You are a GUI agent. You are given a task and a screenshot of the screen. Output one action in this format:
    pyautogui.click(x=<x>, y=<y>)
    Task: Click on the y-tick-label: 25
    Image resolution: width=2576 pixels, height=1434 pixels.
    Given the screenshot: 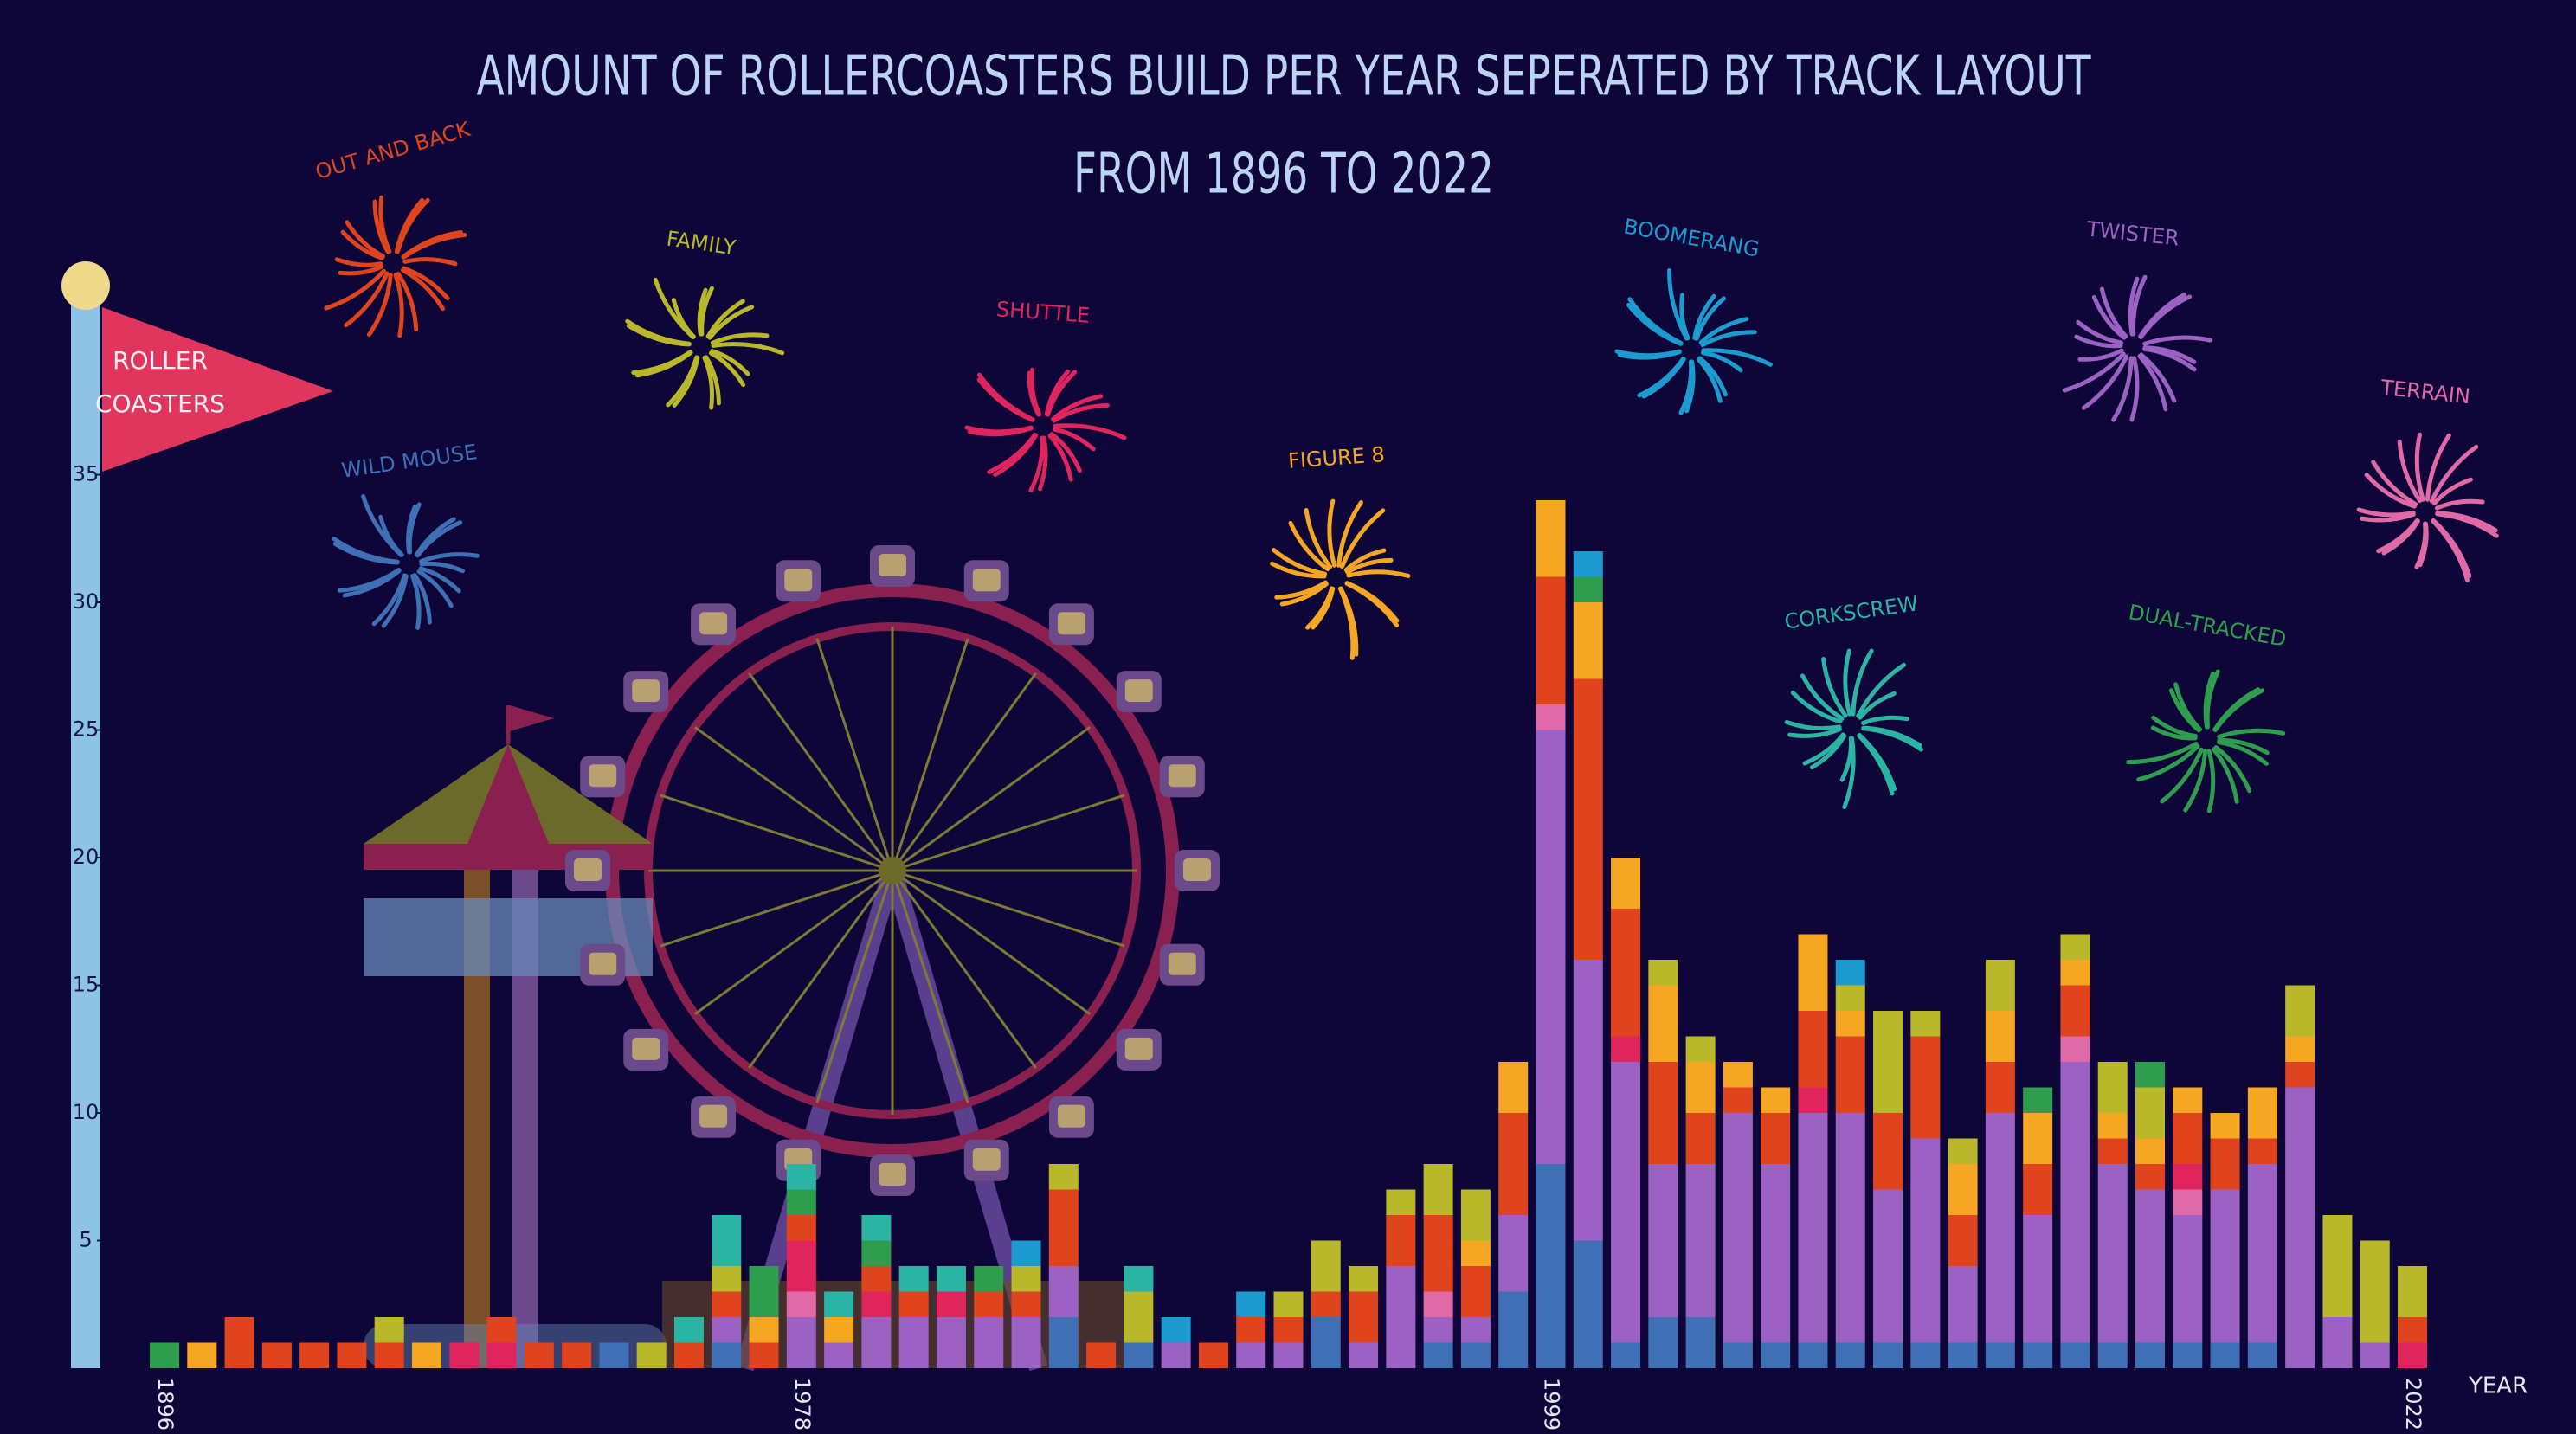 What is the action you would take?
    pyautogui.click(x=86, y=729)
    